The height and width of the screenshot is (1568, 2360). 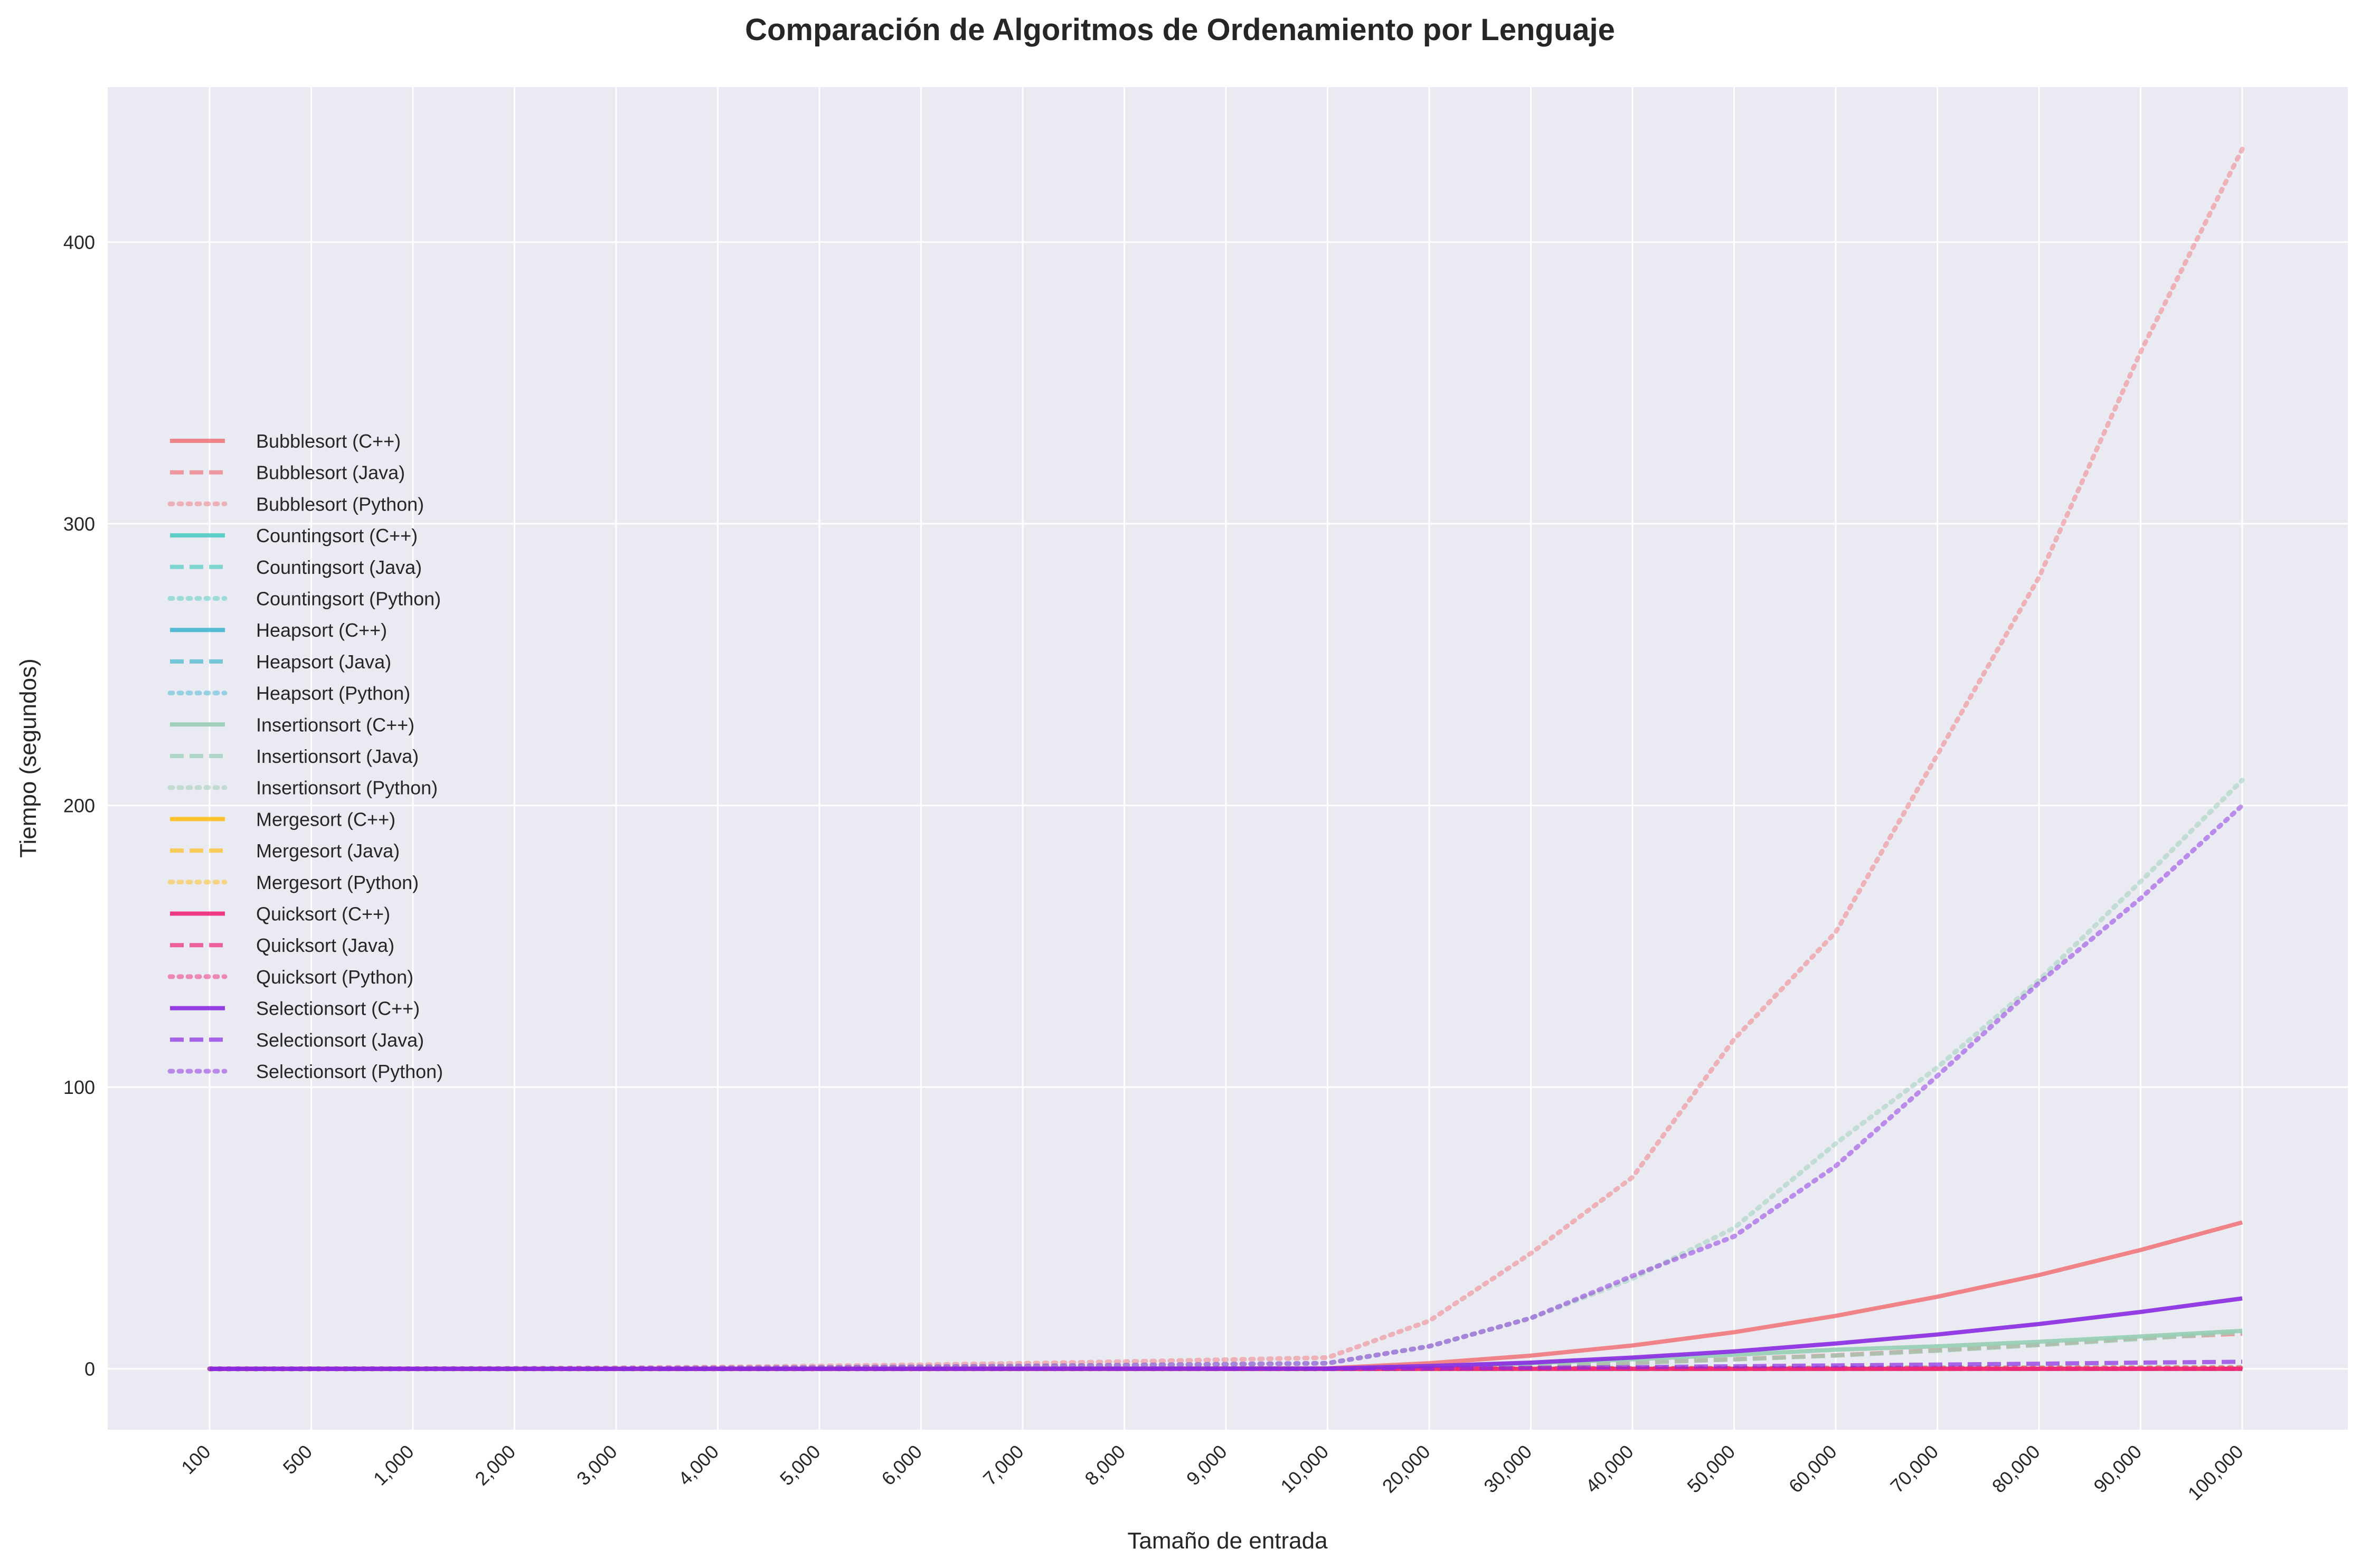 I want to click on legend-entry-label: Heapsort (Java), so click(x=323, y=662).